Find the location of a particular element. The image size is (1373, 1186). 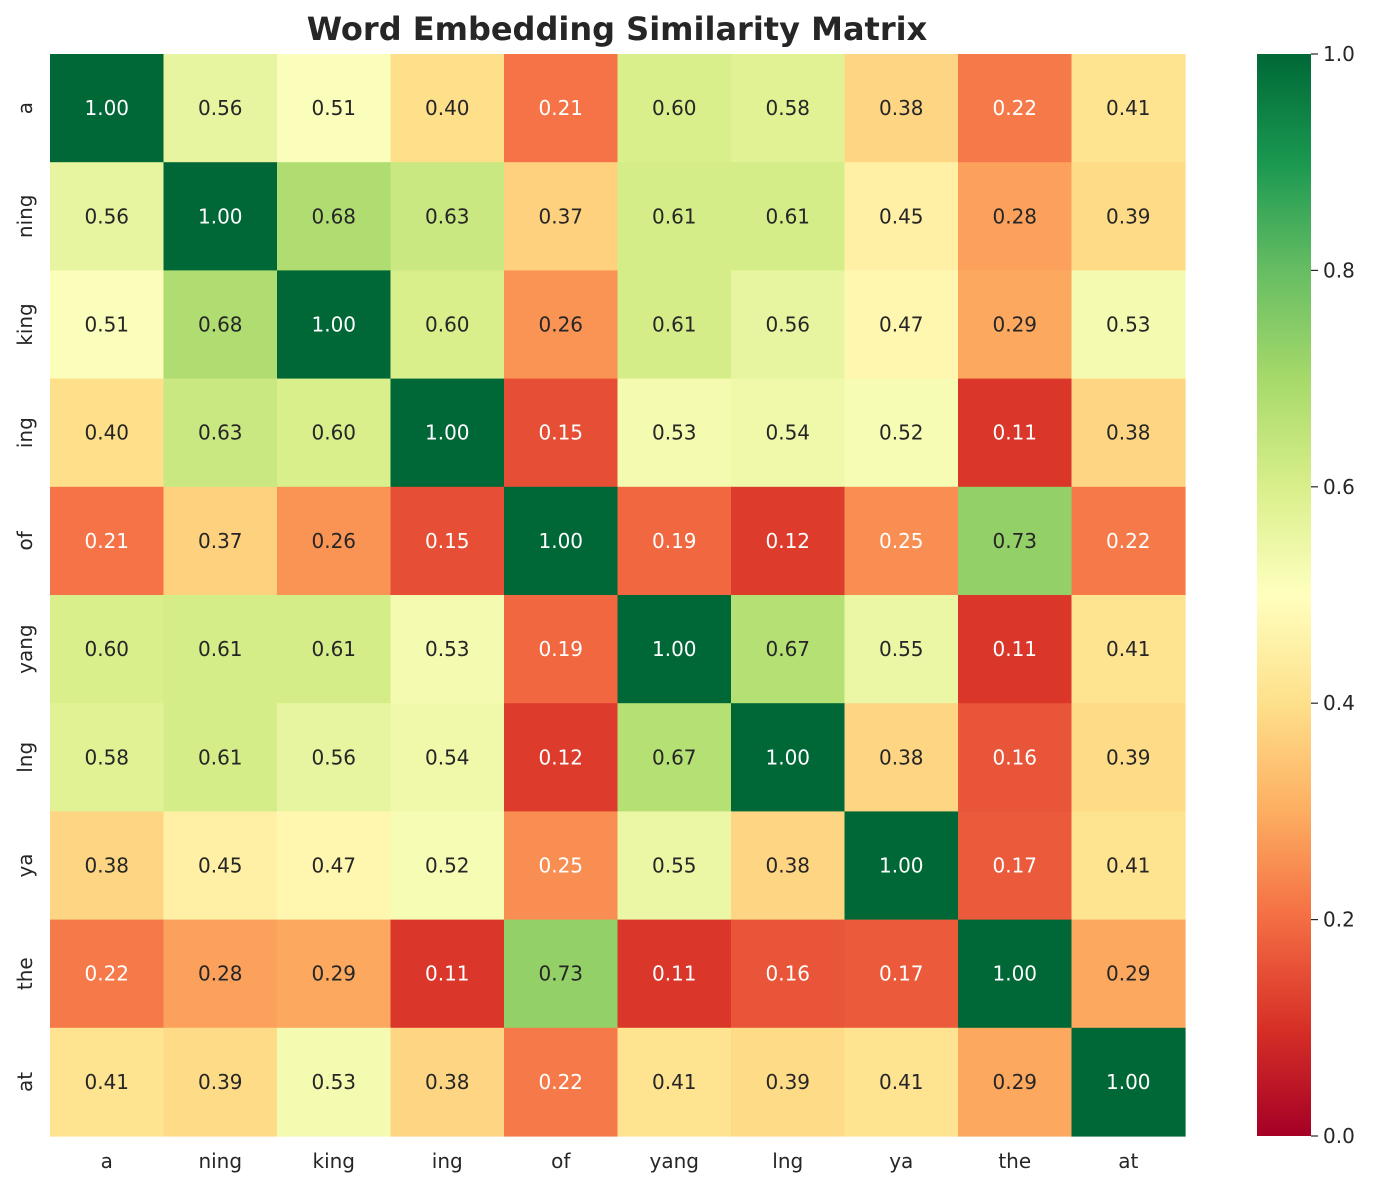

x-tick-label: of is located at coordinates (561, 1161).